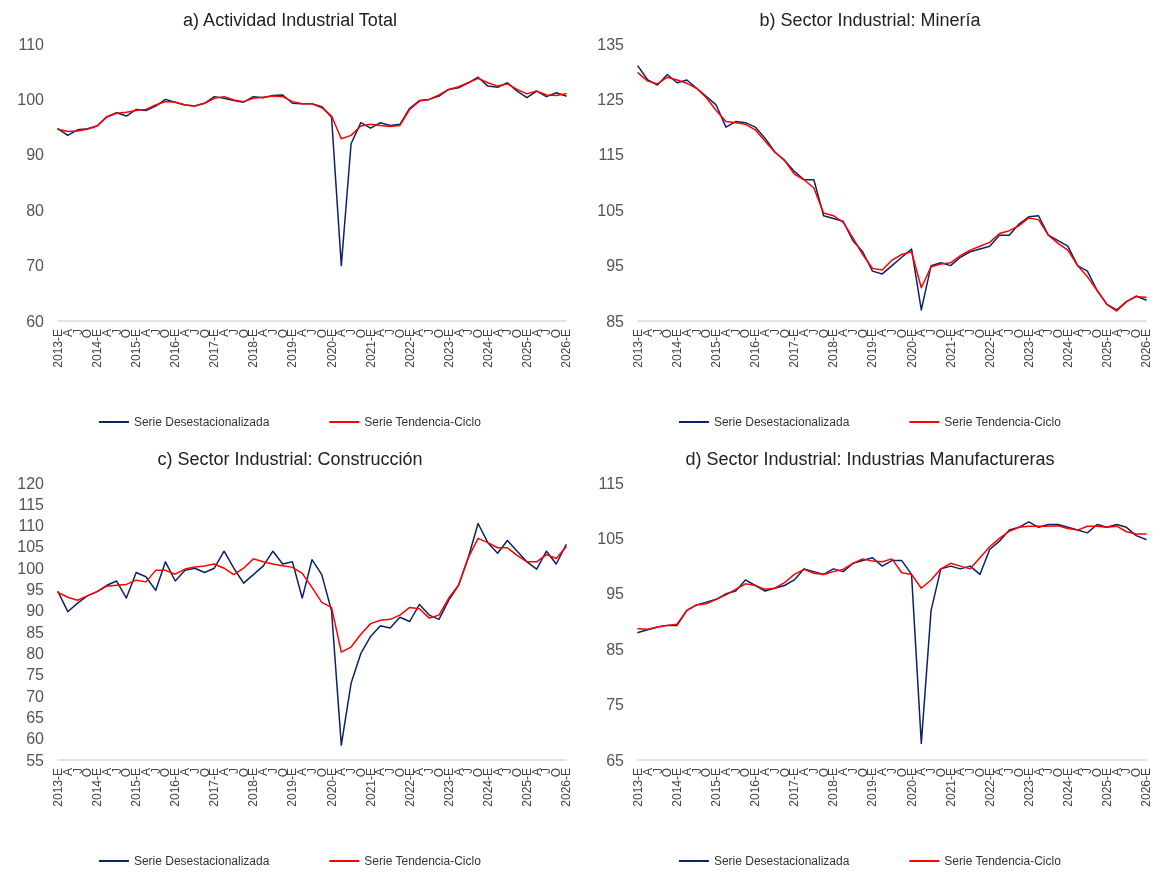 This screenshot has height=878, width=1161. Describe the element at coordinates (870, 459) in the screenshot. I see `chart-title: d) Sector Industrial: Industrias Manufactureras` at that location.